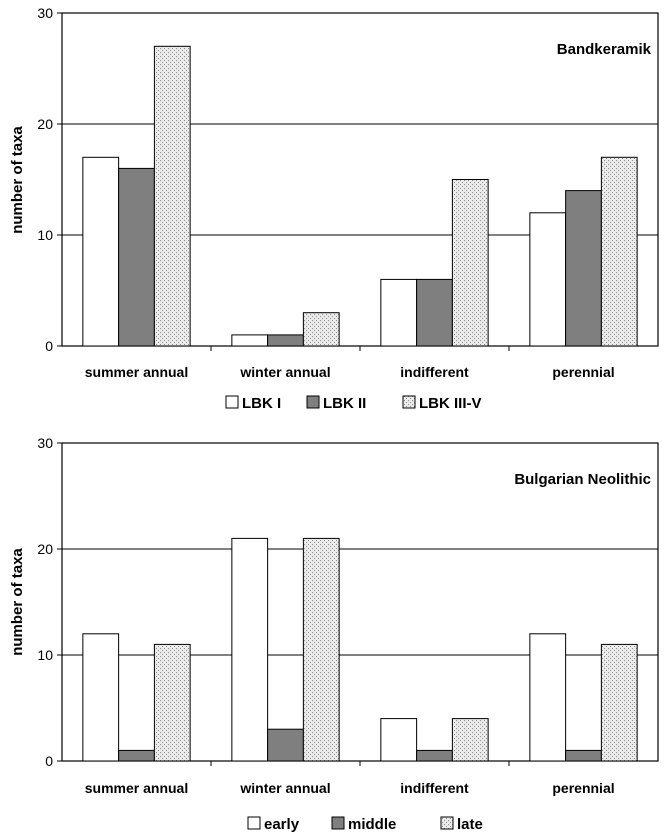 This screenshot has height=838, width=664. Describe the element at coordinates (470, 824) in the screenshot. I see `legend-label: late` at that location.